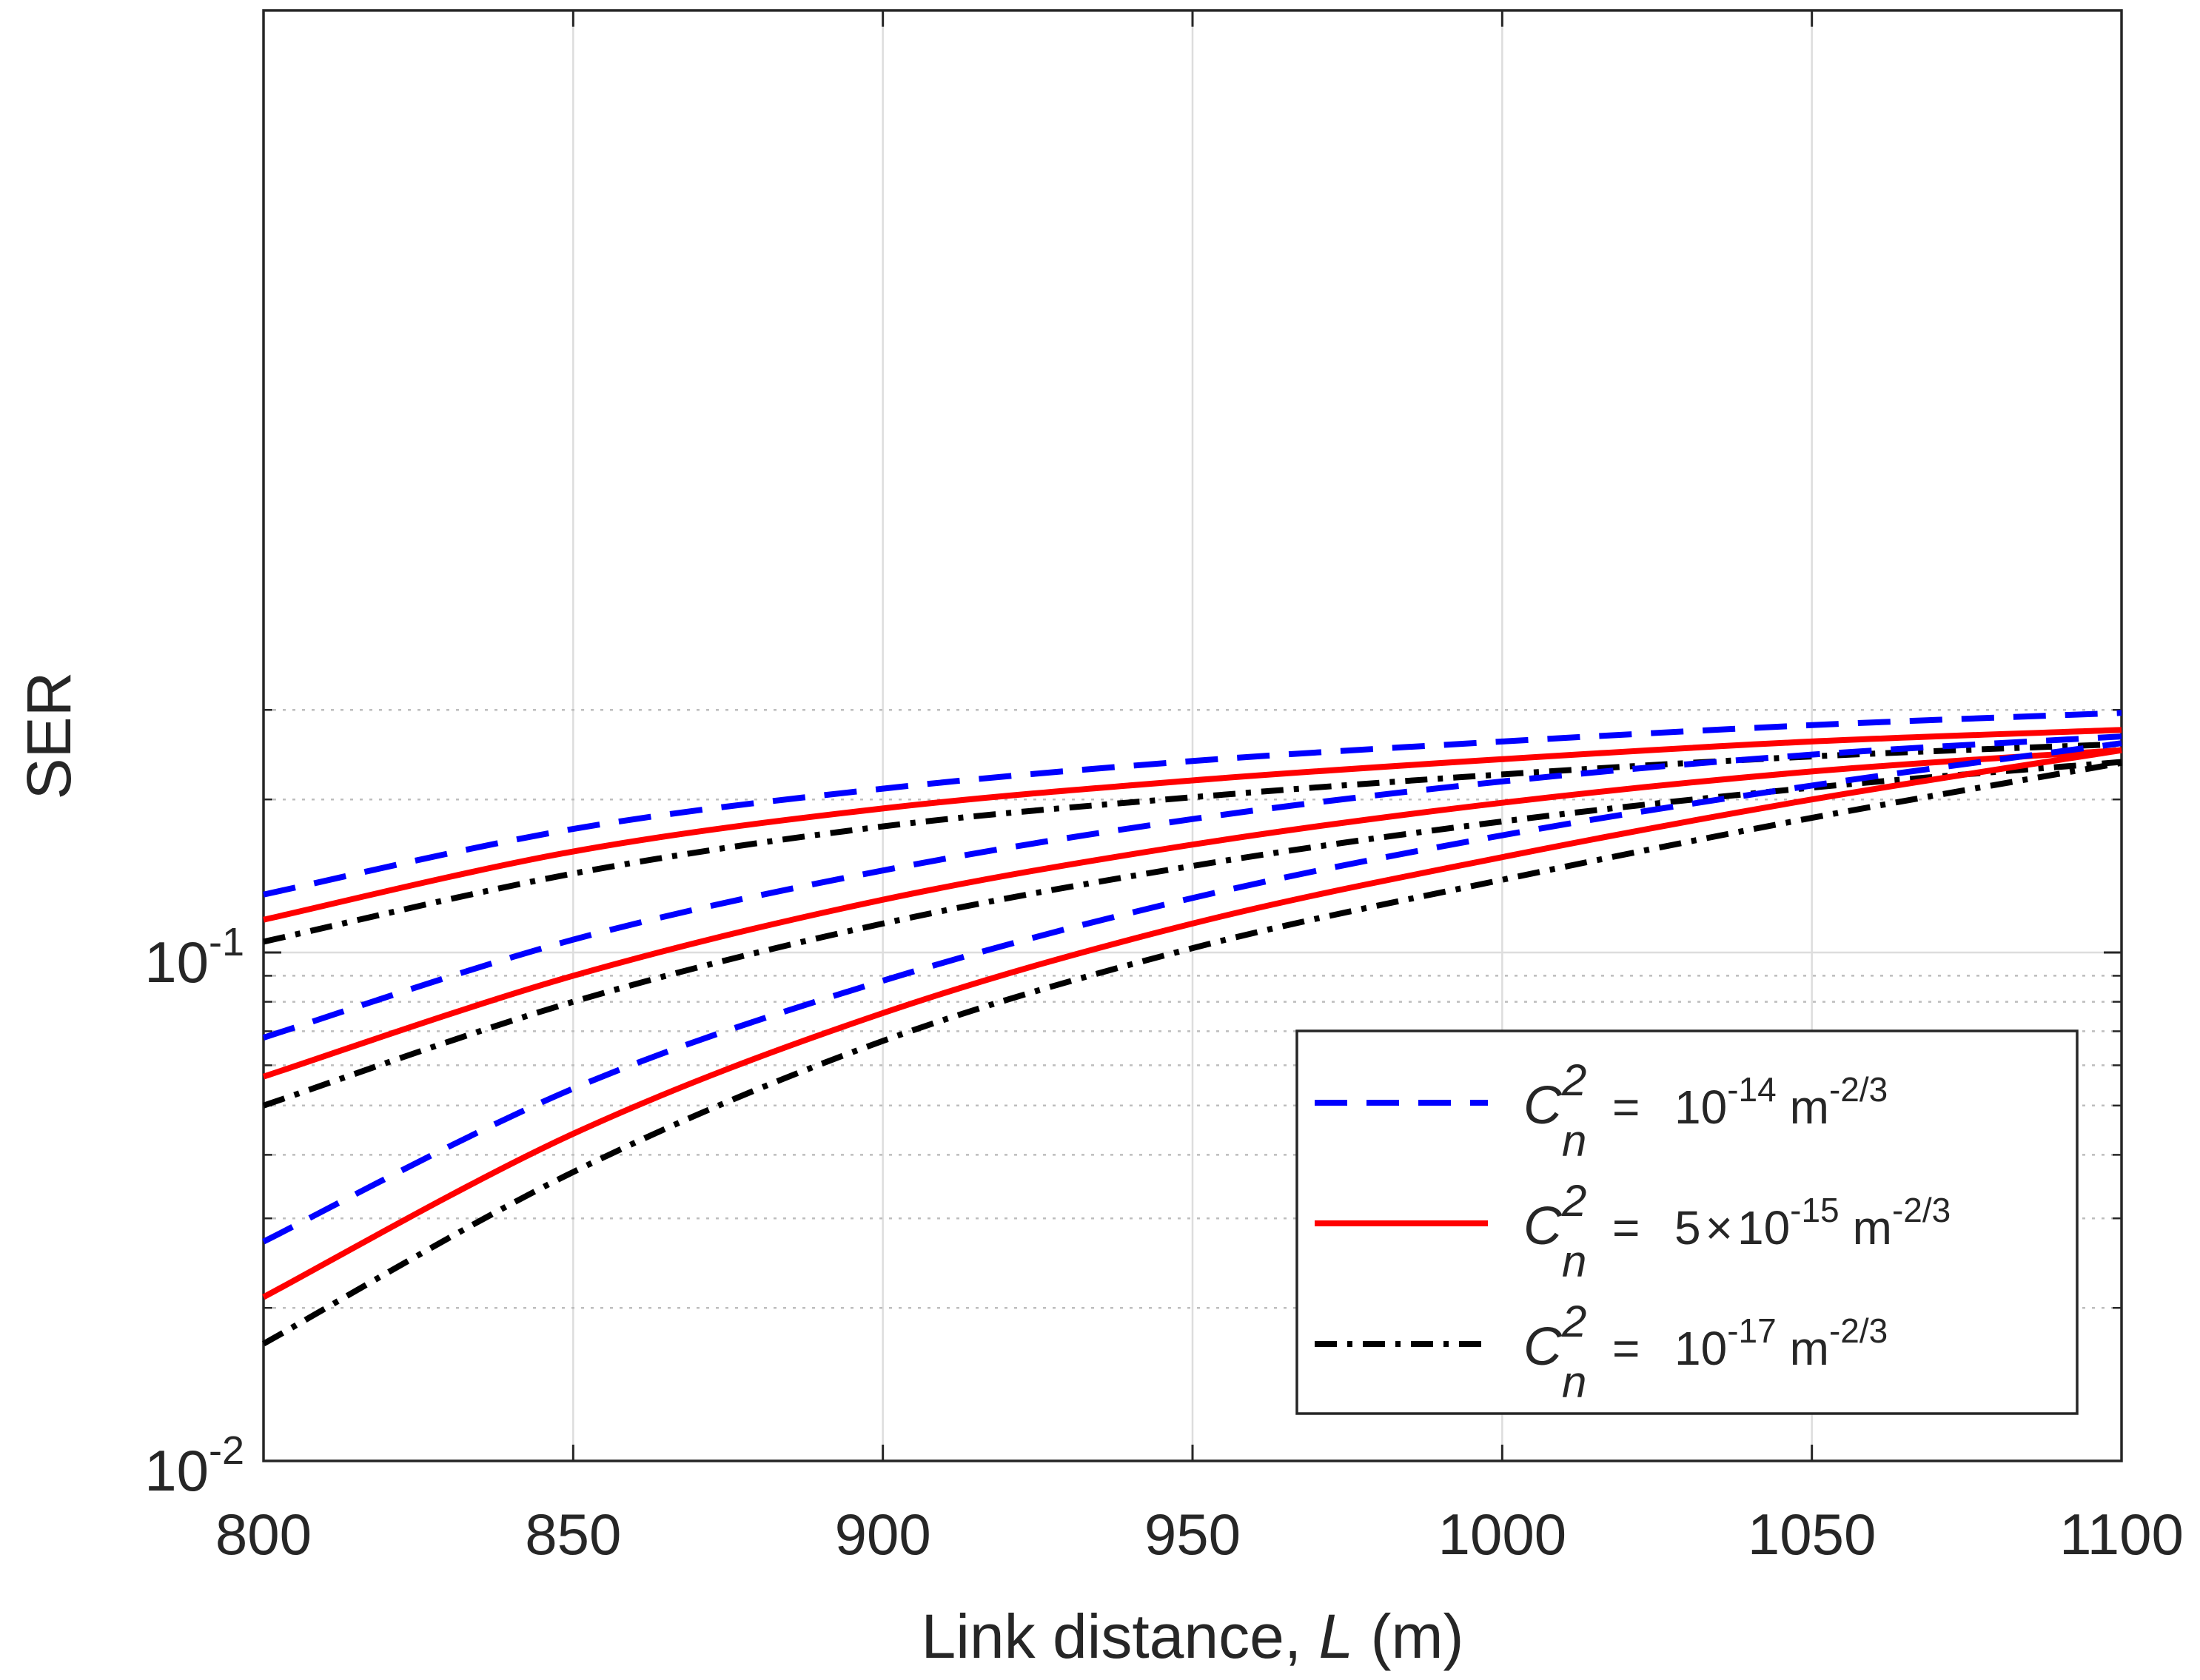  I want to click on y-tick-label: 10⁻², so click(194, 1465).